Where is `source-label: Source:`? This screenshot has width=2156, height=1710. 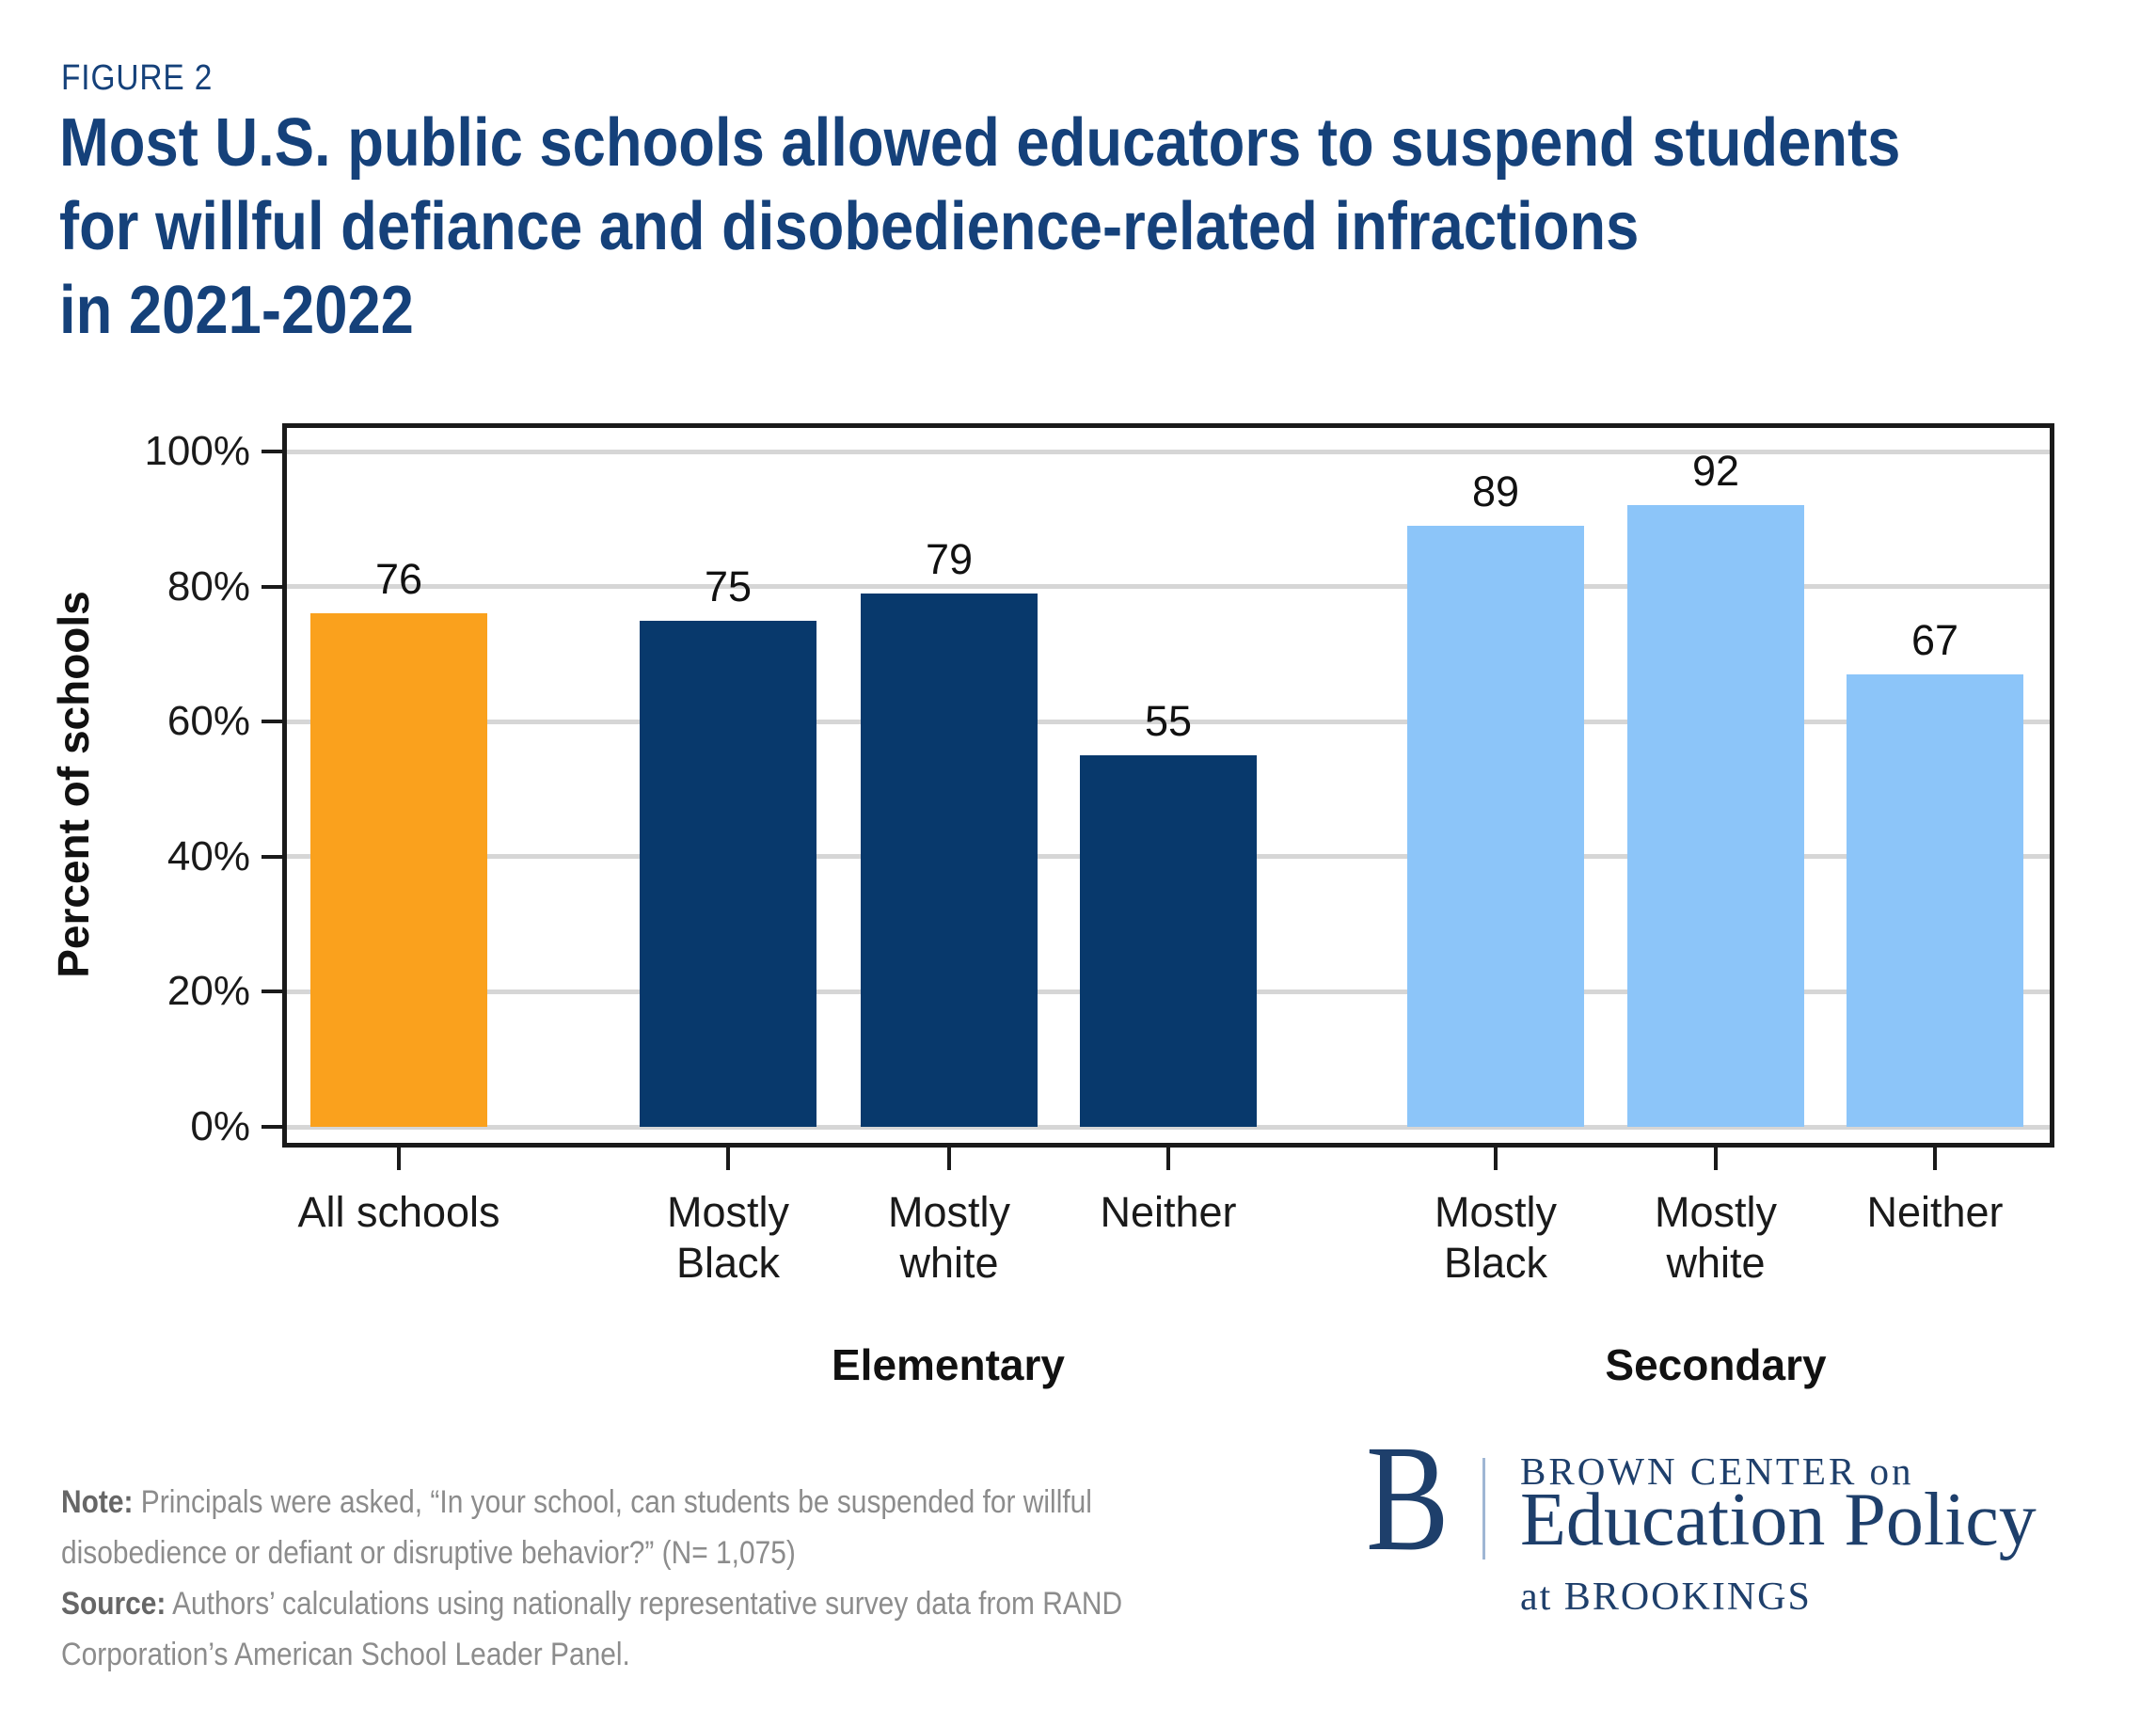
source-label: Source: is located at coordinates (113, 1604).